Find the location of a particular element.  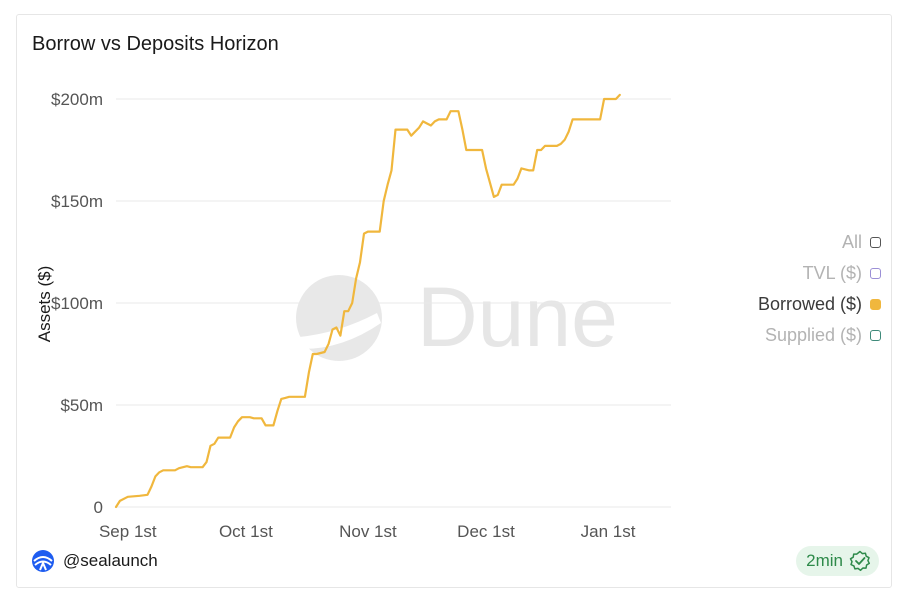

legend-item: TVL ($) is located at coordinates (771, 273).